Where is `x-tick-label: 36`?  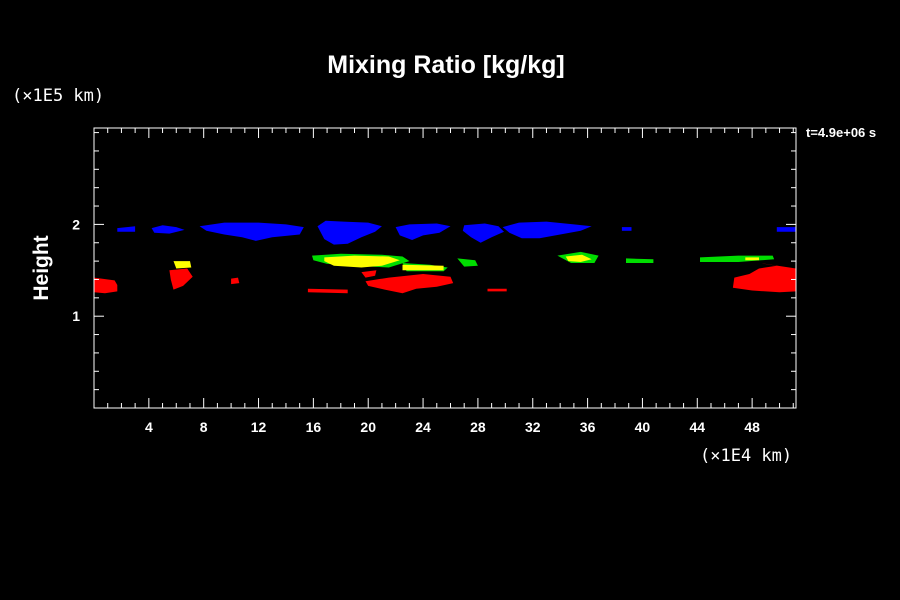
x-tick-label: 36 is located at coordinates (588, 427).